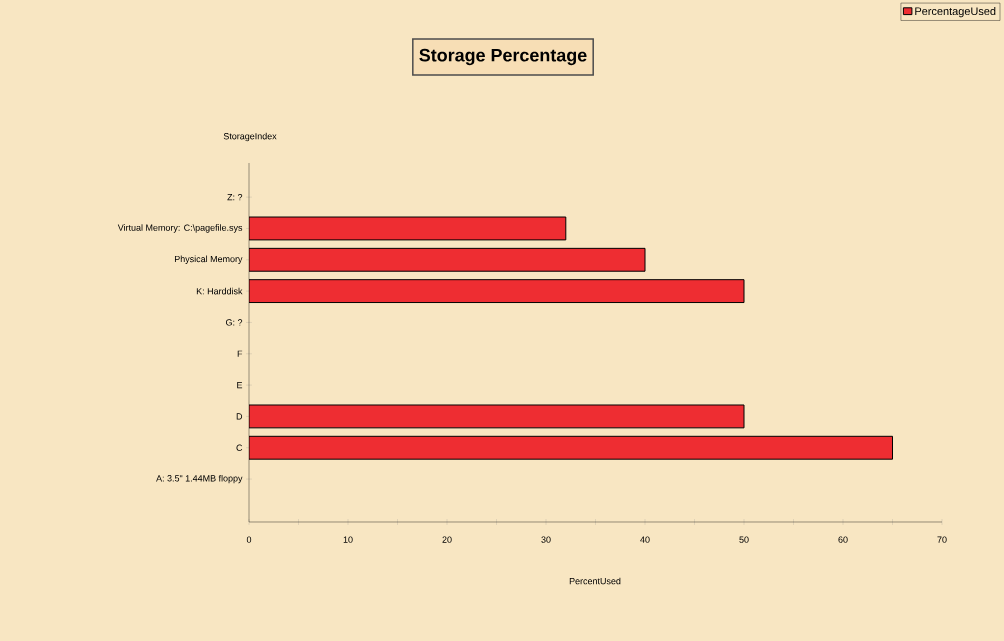 The image size is (1004, 641). What do you see at coordinates (645, 539) in the screenshot?
I see `x-tick-label: 40` at bounding box center [645, 539].